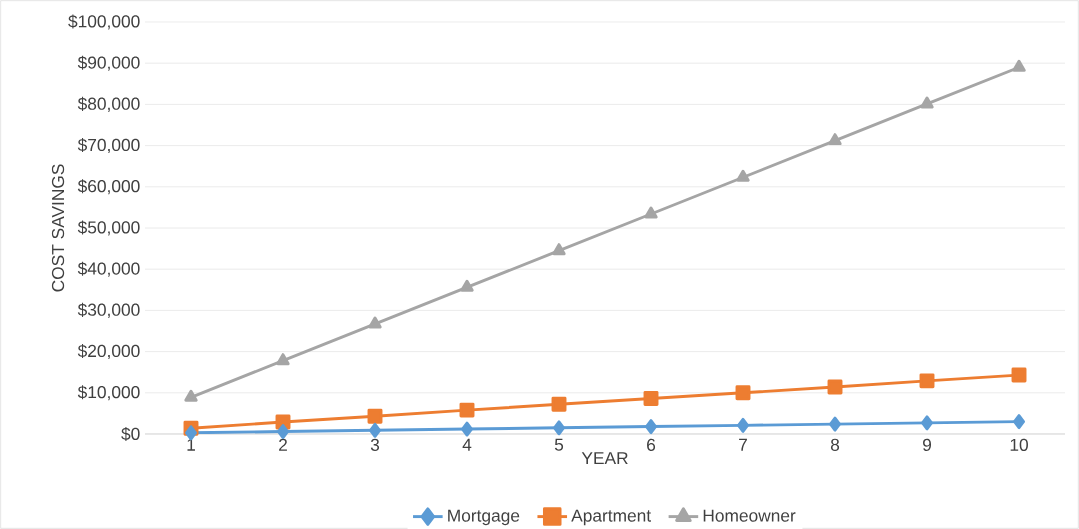 This screenshot has height=529, width=1079. What do you see at coordinates (108, 310) in the screenshot?
I see `y-tick-label: $30,000` at bounding box center [108, 310].